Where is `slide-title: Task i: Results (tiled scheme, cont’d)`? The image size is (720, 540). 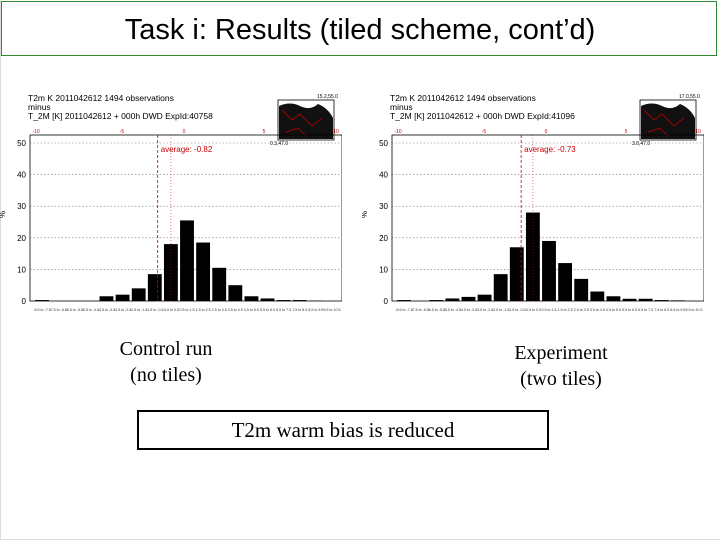
slide-title: Task i: Results (tiled scheme, cont’d) is located at coordinates (360, 30).